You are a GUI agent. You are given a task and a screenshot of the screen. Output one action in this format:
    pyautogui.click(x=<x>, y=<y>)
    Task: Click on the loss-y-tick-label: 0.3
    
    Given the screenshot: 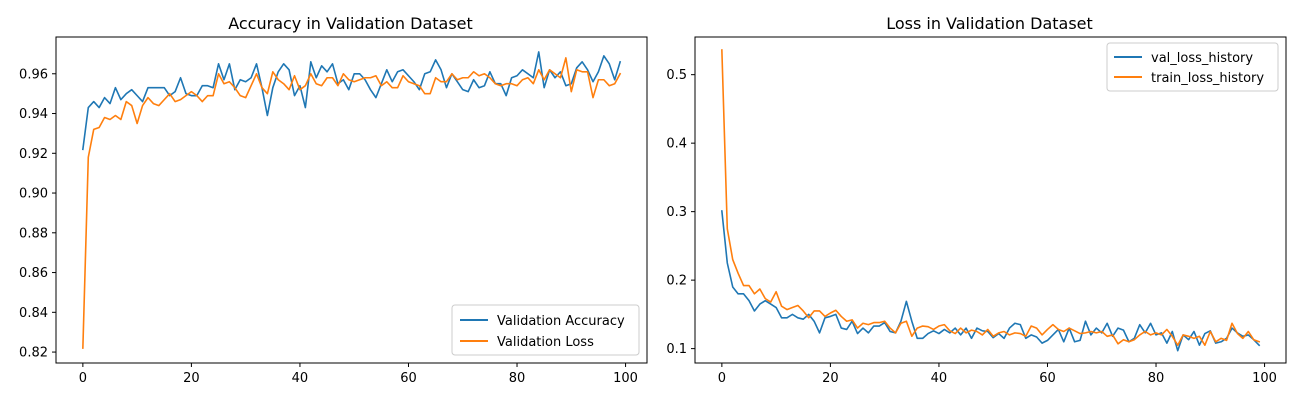 What is the action you would take?
    pyautogui.click(x=676, y=212)
    